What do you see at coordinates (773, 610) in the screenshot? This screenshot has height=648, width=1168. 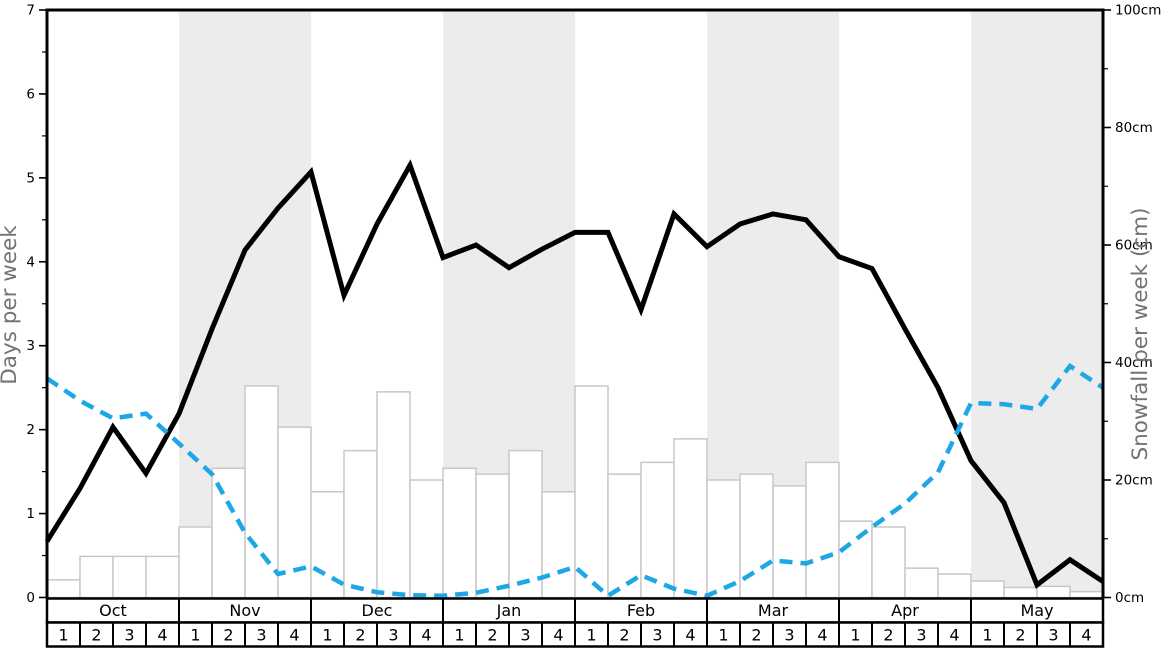 I see `month-label: Mar` at bounding box center [773, 610].